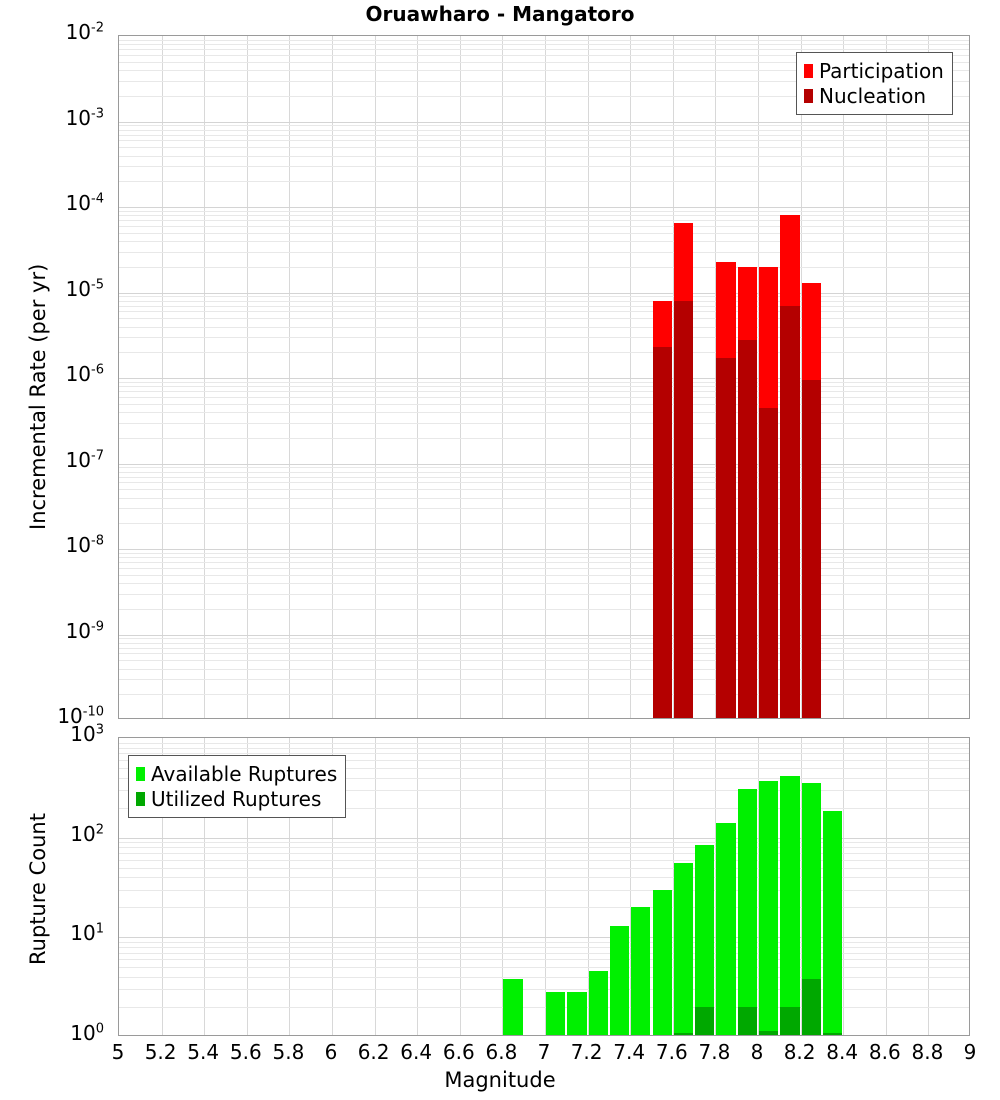 Image resolution: width=1000 pixels, height=1100 pixels. I want to click on x-tick-label: 7.2, so click(586, 1052).